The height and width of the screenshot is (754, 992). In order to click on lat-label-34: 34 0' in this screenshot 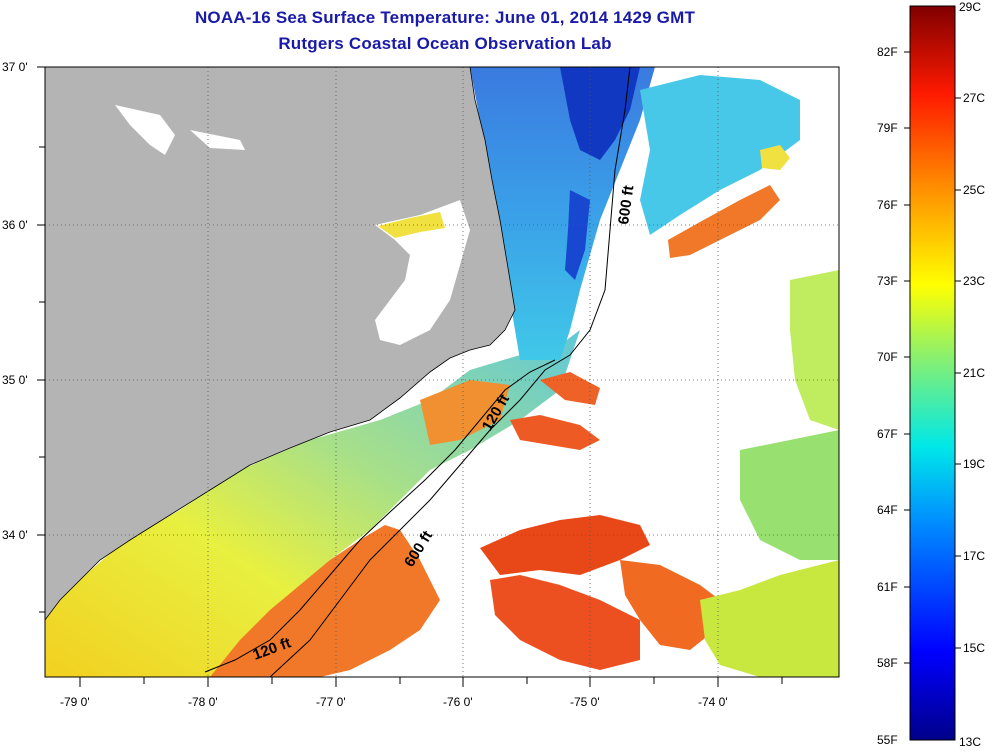, I will do `click(15, 535)`.